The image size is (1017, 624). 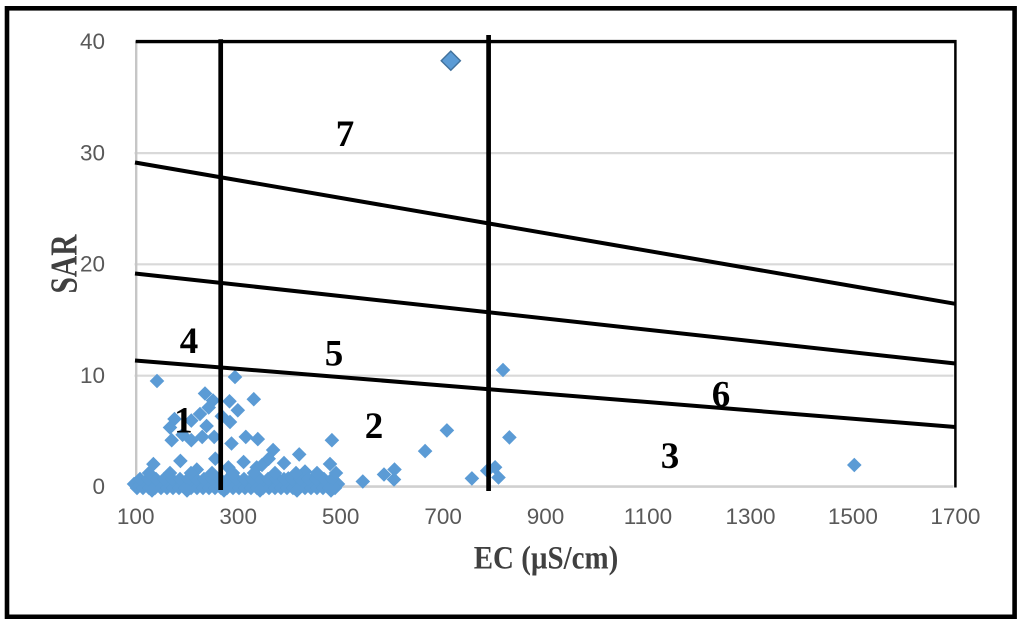 What do you see at coordinates (546, 516) in the screenshot?
I see `svg-text: 900` at bounding box center [546, 516].